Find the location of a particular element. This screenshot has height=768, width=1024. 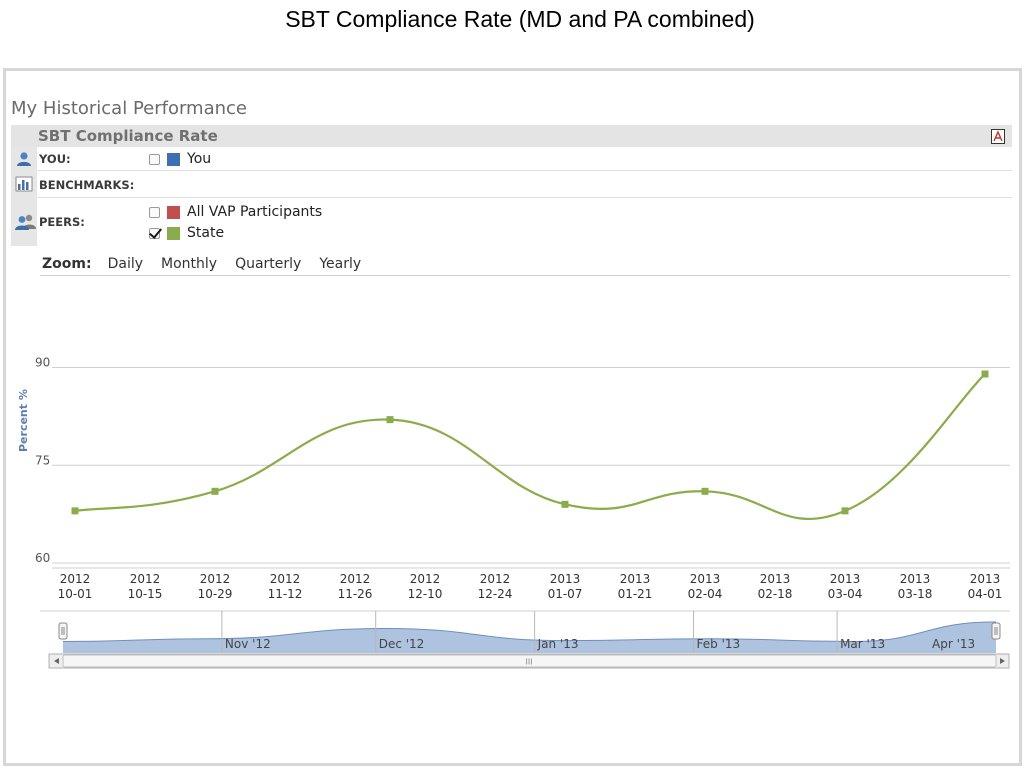

user-icon is located at coordinates (24, 159).